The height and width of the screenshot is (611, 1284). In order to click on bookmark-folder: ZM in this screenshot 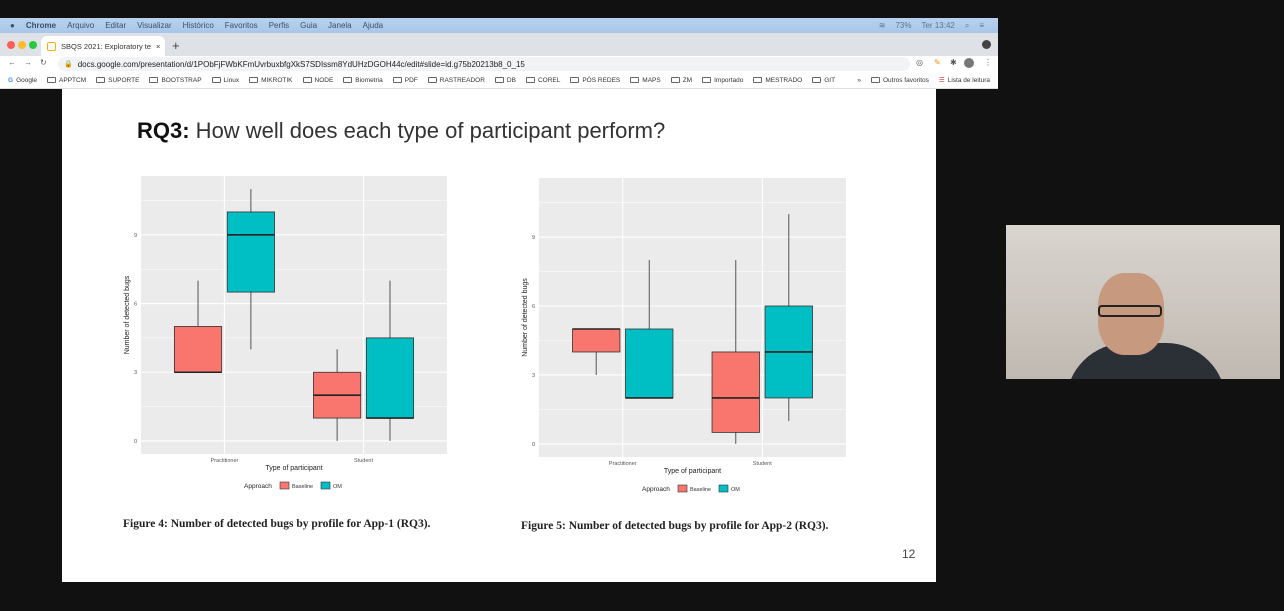, I will do `click(681, 80)`.